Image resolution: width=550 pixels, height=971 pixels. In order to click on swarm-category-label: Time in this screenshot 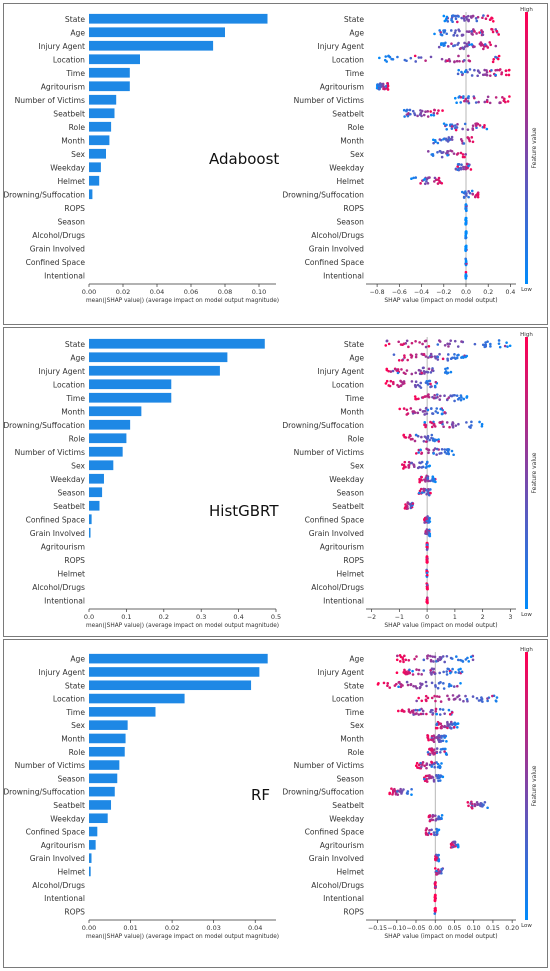, I will do `click(354, 398)`.